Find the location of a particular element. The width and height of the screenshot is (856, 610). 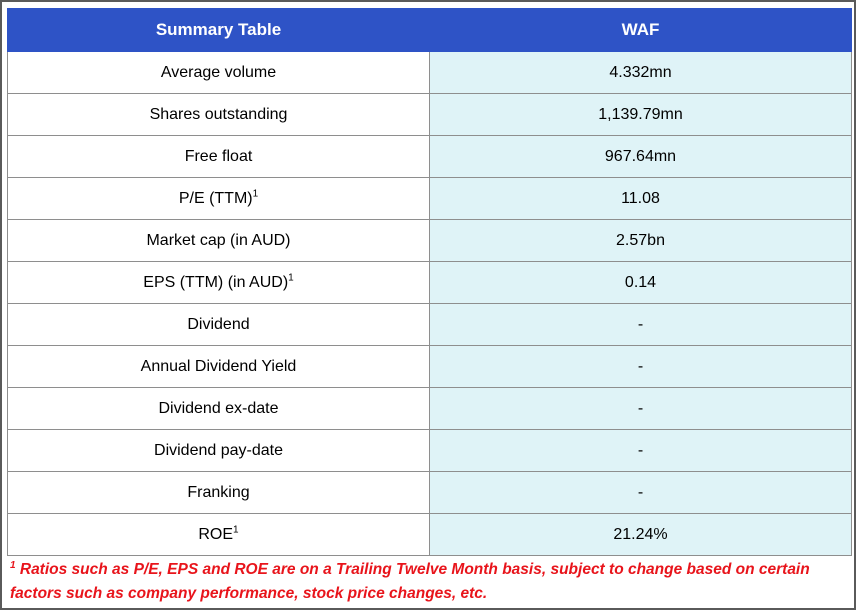

table-row: Annual Dividend Yield - is located at coordinates (429, 366).